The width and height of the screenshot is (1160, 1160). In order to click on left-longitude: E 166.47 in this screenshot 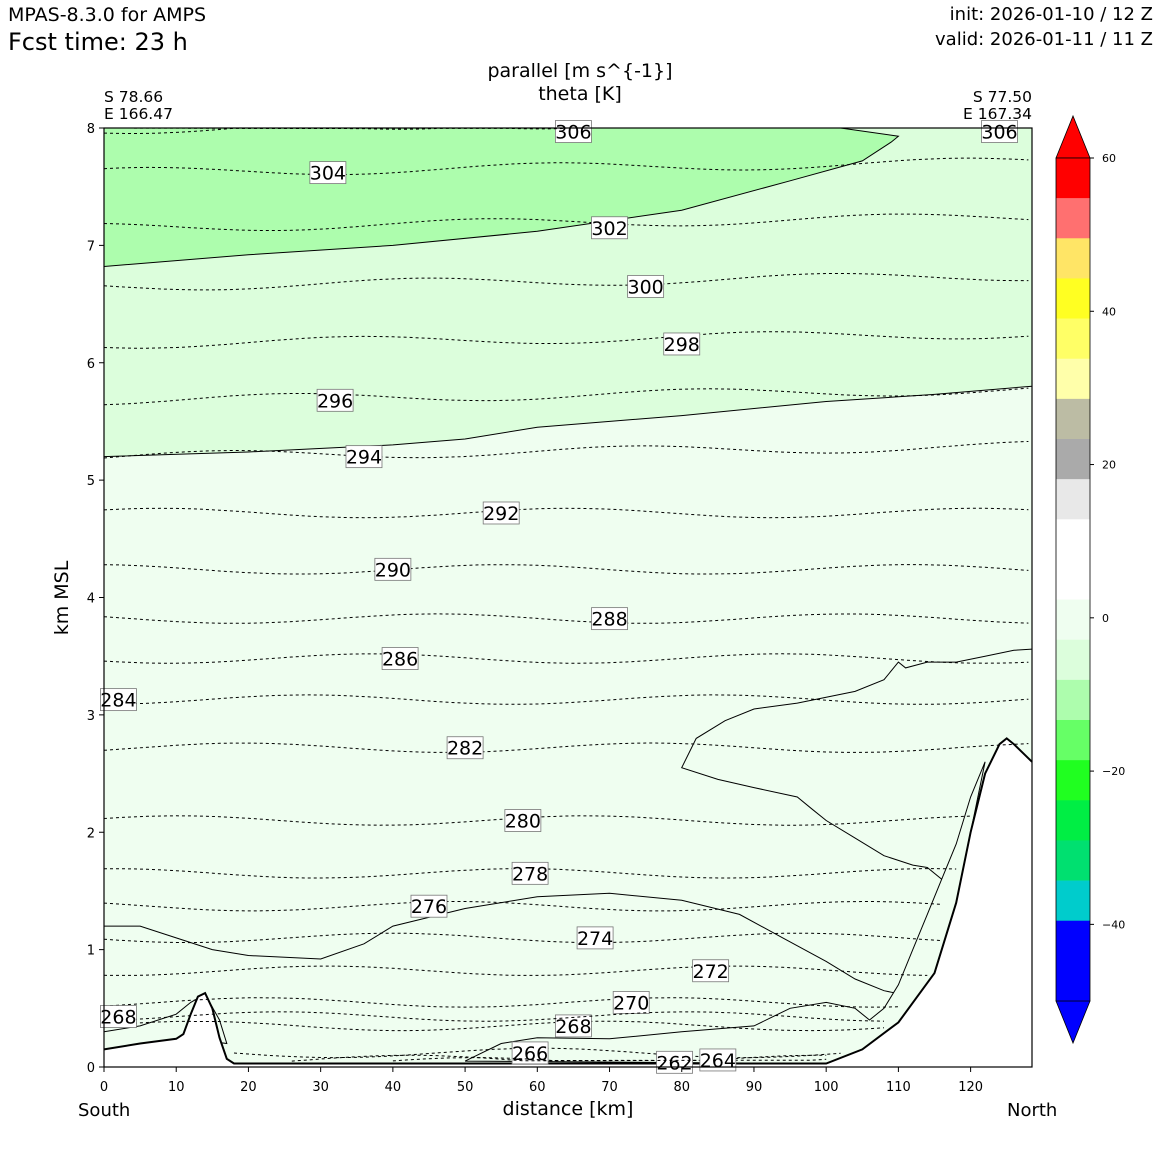, I will do `click(138, 114)`.